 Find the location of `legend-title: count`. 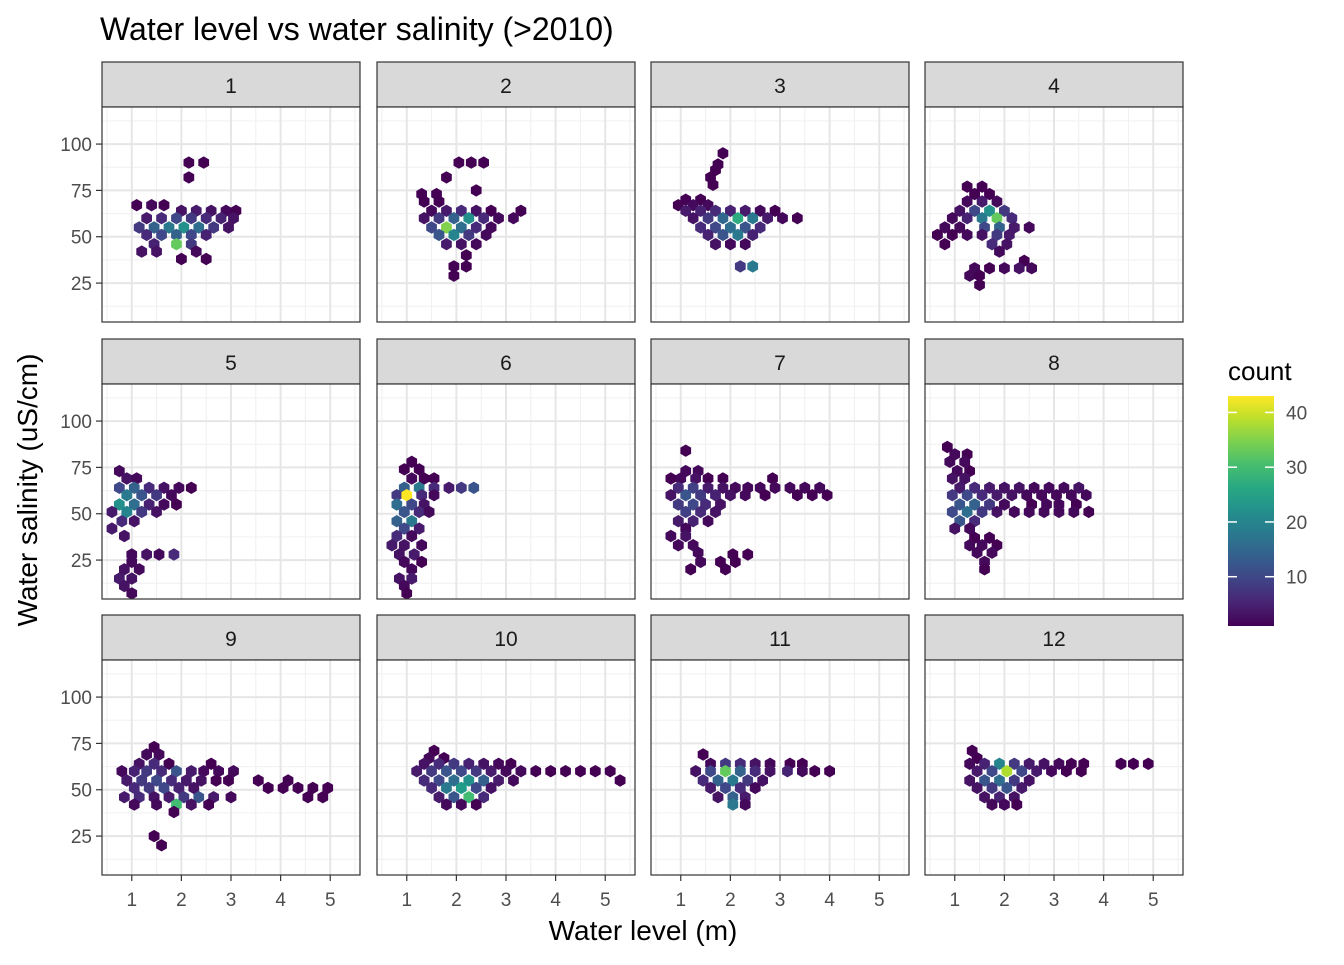

legend-title: count is located at coordinates (1260, 371).